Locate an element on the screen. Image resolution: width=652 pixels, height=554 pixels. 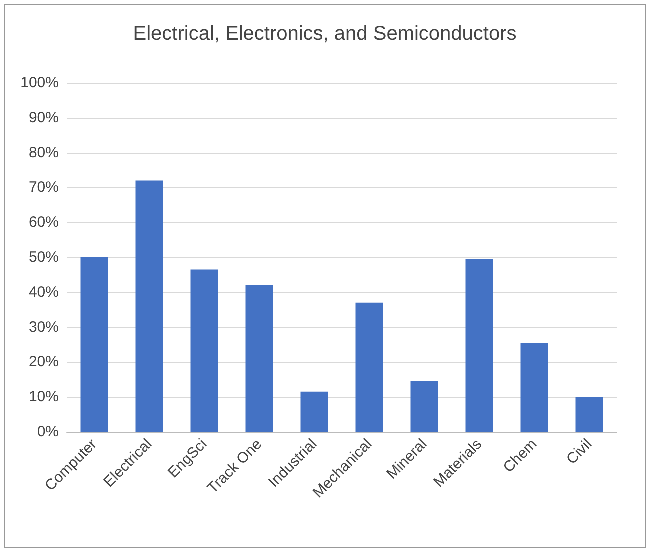
y-tick-label: 0% is located at coordinates (48, 432).